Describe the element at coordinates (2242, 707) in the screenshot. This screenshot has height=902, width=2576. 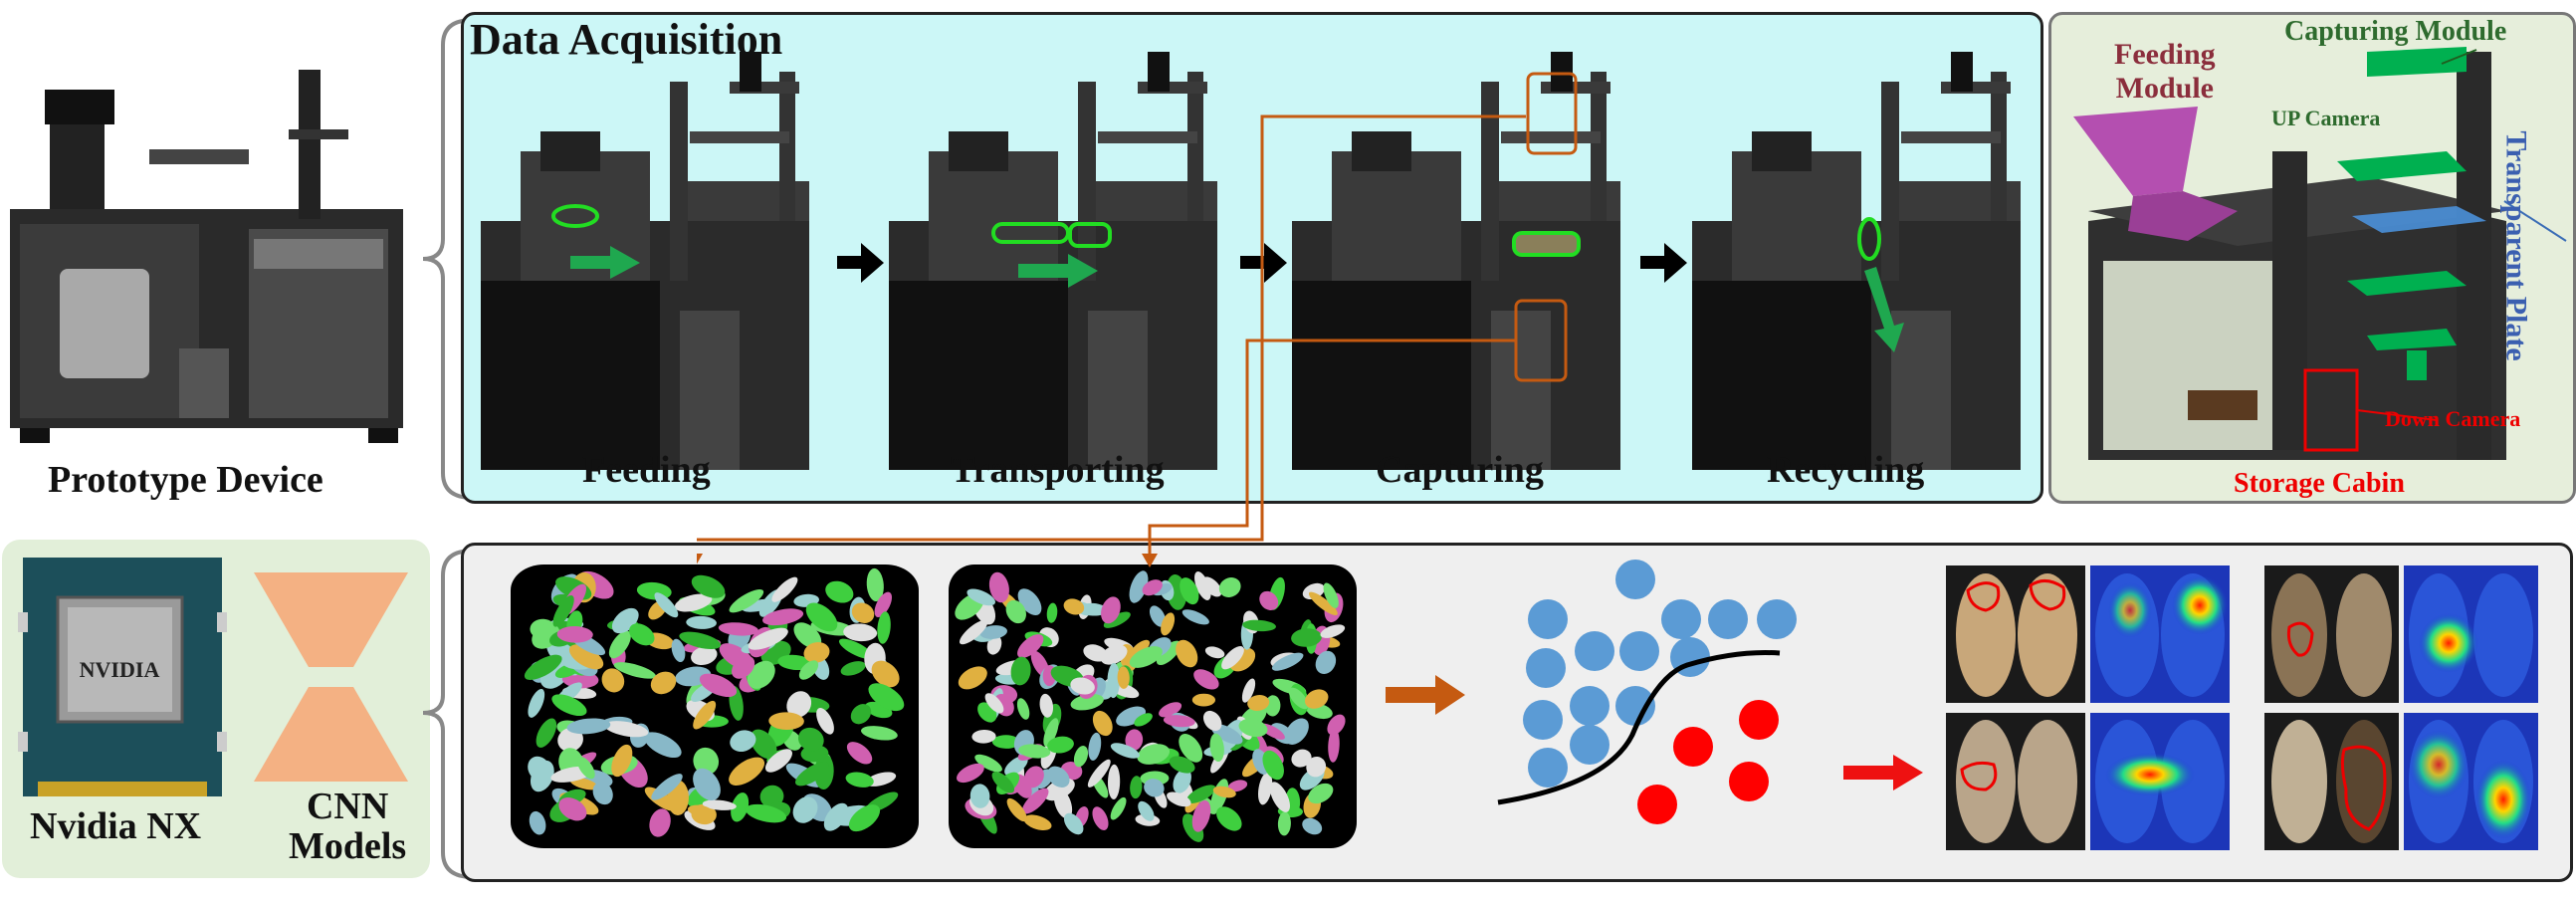
I see `gradcam-results` at that location.